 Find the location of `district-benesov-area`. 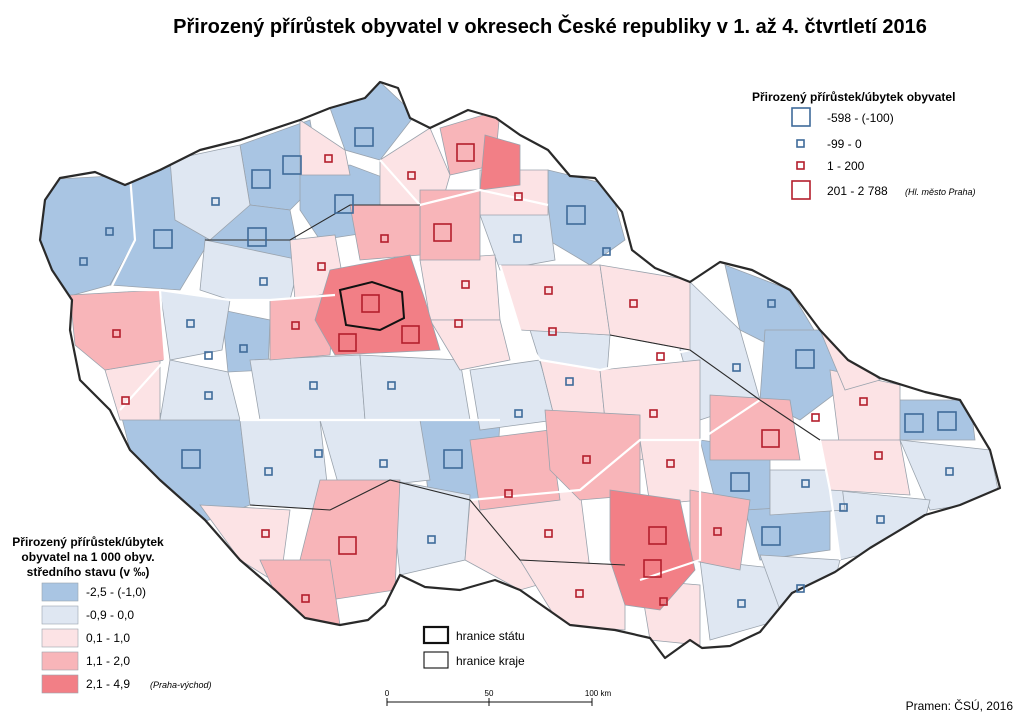

district-benesov-area is located at coordinates (415, 387).